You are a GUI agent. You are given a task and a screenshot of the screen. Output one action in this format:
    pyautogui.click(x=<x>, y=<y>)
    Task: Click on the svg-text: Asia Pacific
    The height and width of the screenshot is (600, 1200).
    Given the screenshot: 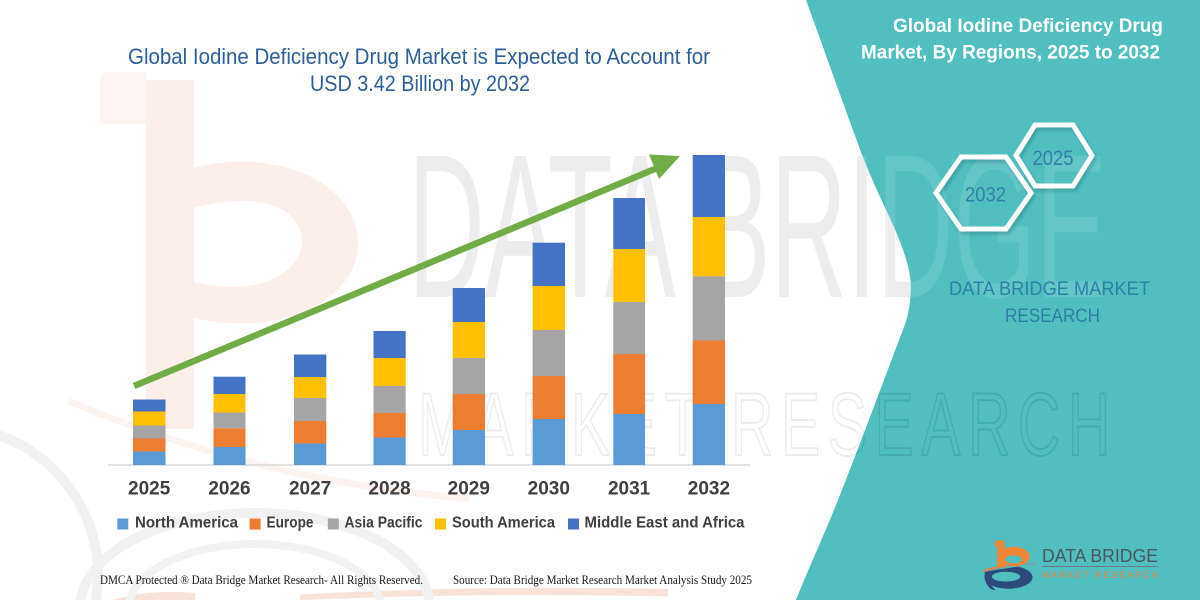 What is the action you would take?
    pyautogui.click(x=384, y=523)
    